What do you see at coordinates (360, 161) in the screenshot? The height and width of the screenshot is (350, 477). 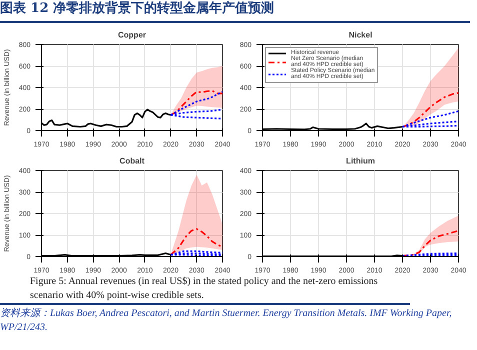 I see `chart-title: Lithium` at bounding box center [360, 161].